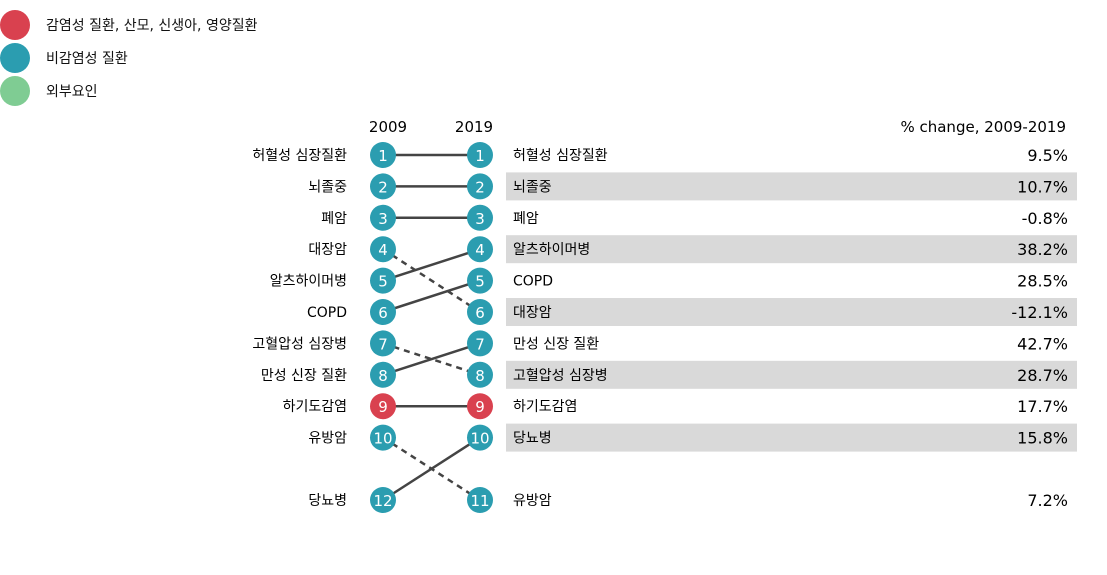  What do you see at coordinates (474, 127) in the screenshot?
I see `year-label-2019: 2019` at bounding box center [474, 127].